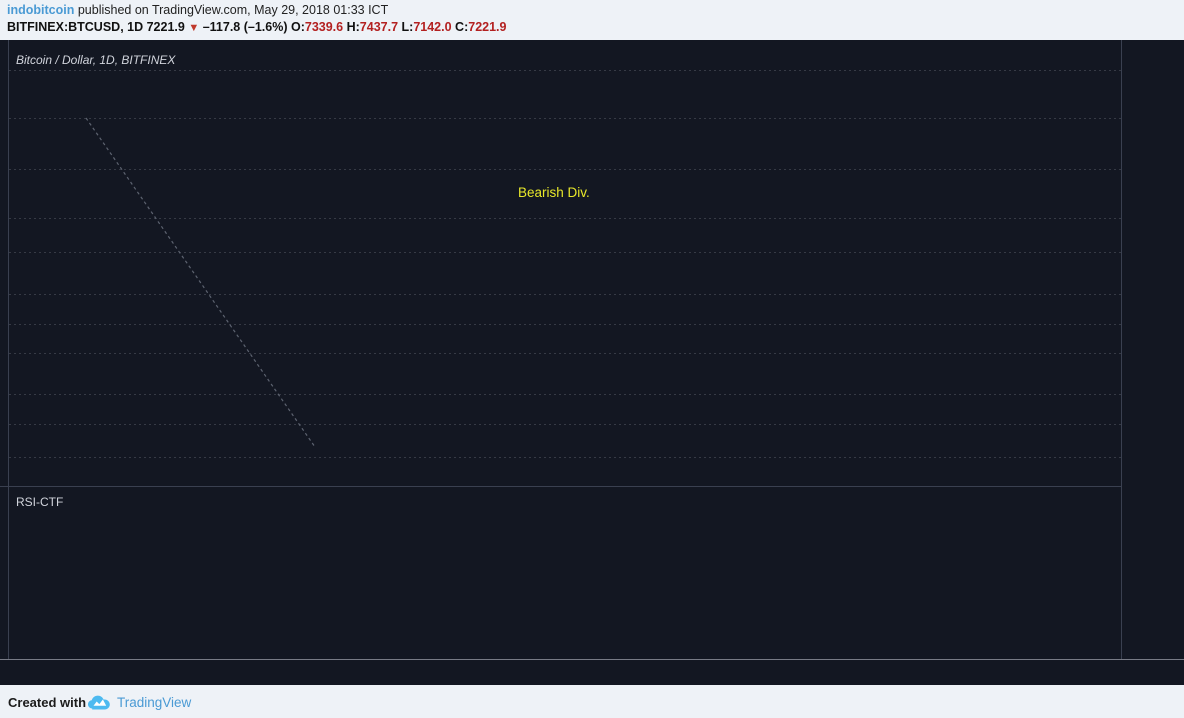 This screenshot has height=718, width=1184. What do you see at coordinates (194, 28) in the screenshot?
I see `down-triangle-icon: ▼` at bounding box center [194, 28].